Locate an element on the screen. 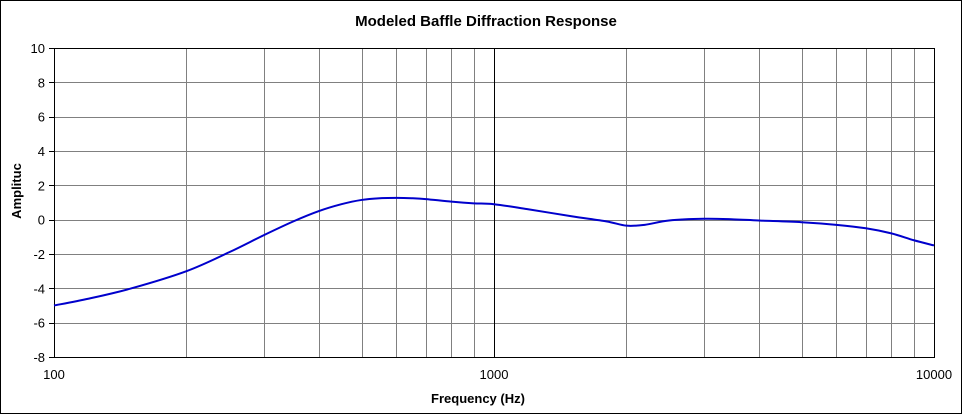  x-tick-label: 1000 is located at coordinates (494, 374).